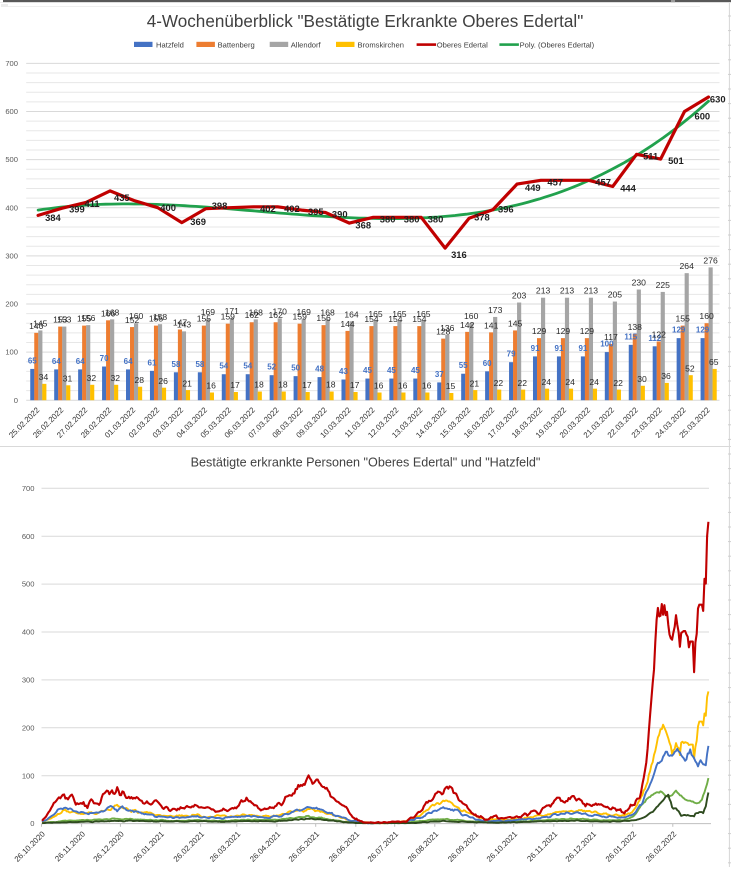  I want to click on svg-text: 21, so click(475, 383).